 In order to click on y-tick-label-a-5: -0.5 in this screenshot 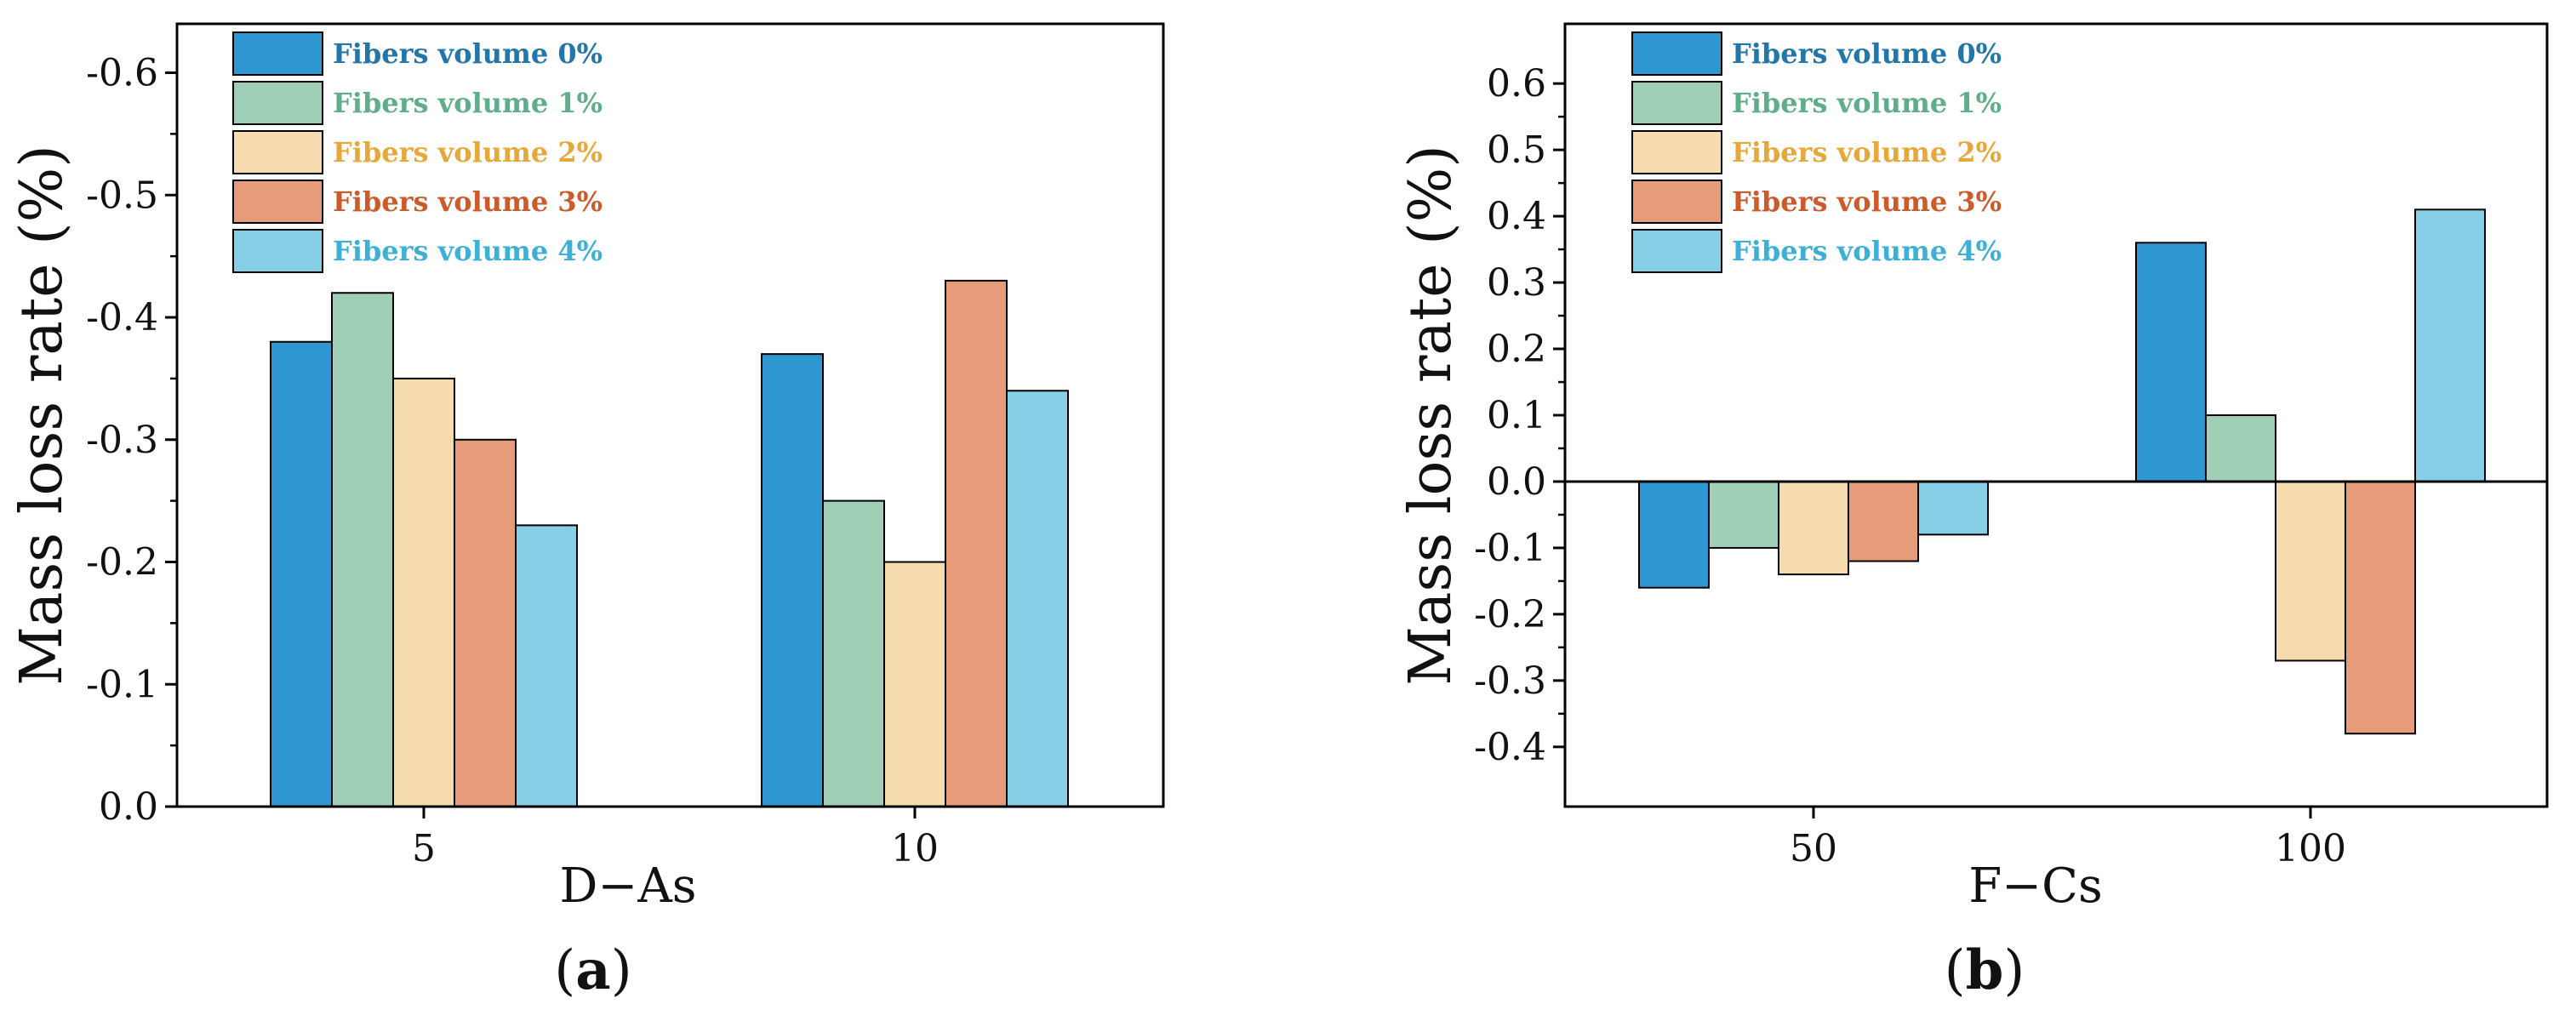, I will do `click(122, 195)`.